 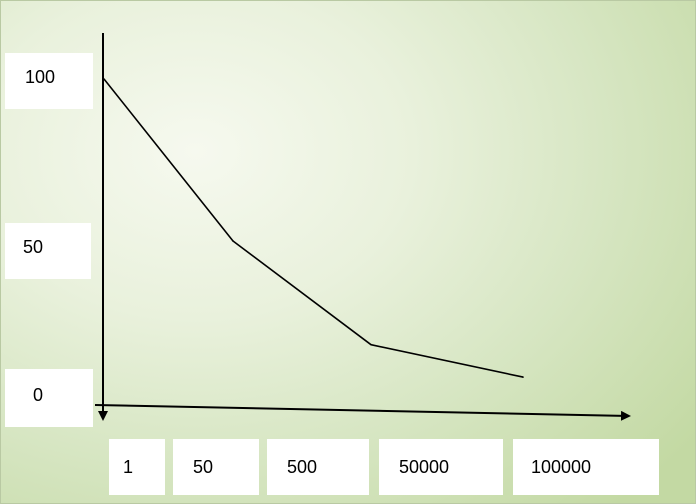 What do you see at coordinates (137, 467) in the screenshot?
I see `x-tick-label-1: 1` at bounding box center [137, 467].